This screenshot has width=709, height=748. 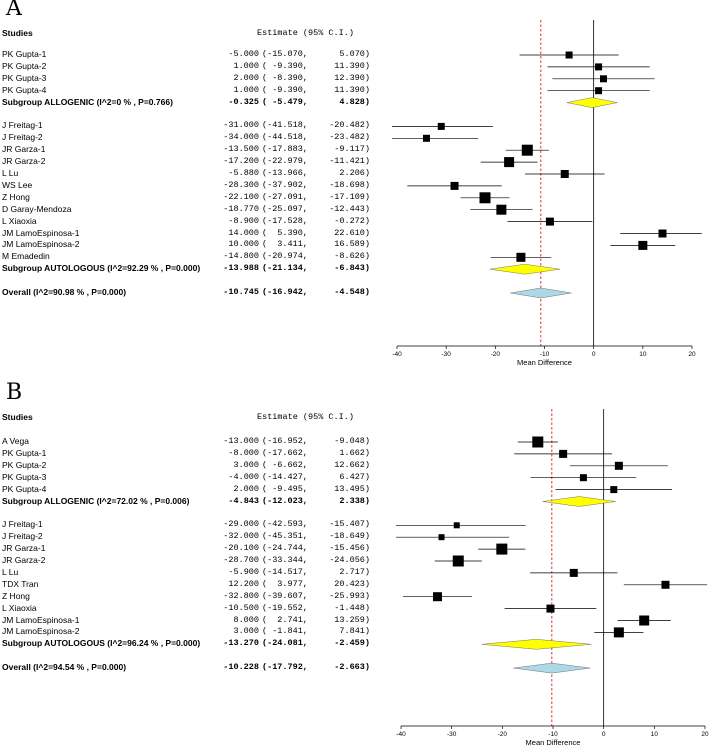 I want to click on row-ci-lower: (-24.744,, so click(x=285, y=548).